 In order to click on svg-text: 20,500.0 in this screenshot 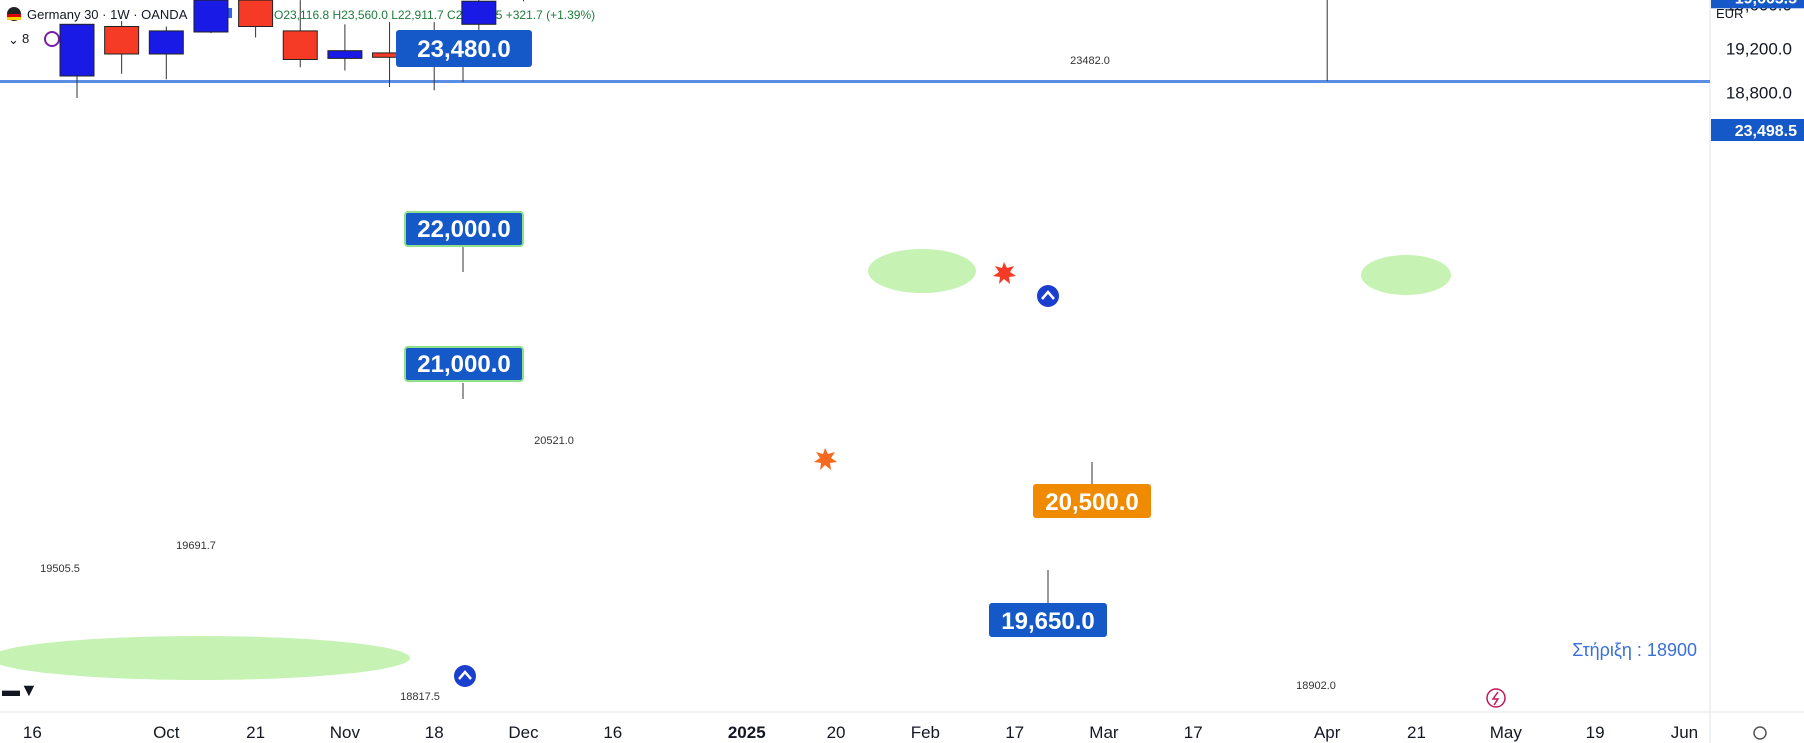, I will do `click(1091, 502)`.